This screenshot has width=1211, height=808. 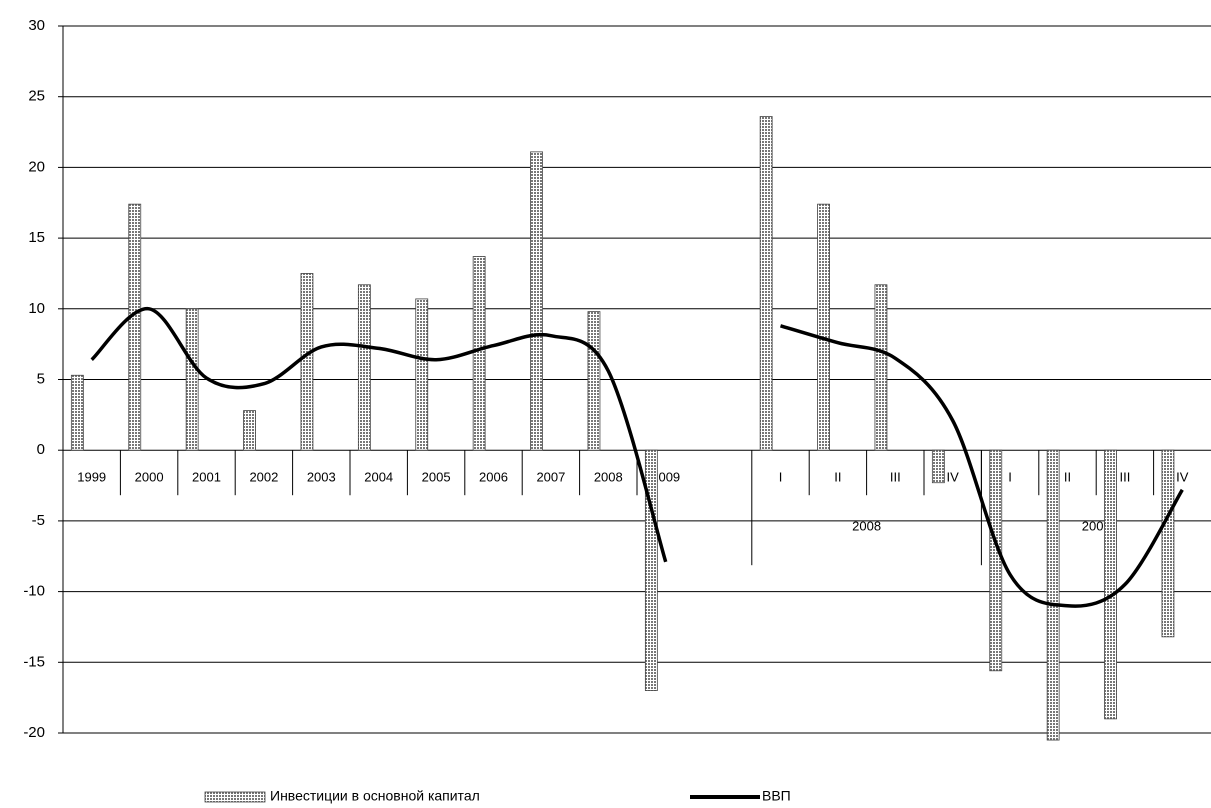 I want to click on y-tick-label: 25, so click(x=36, y=96).